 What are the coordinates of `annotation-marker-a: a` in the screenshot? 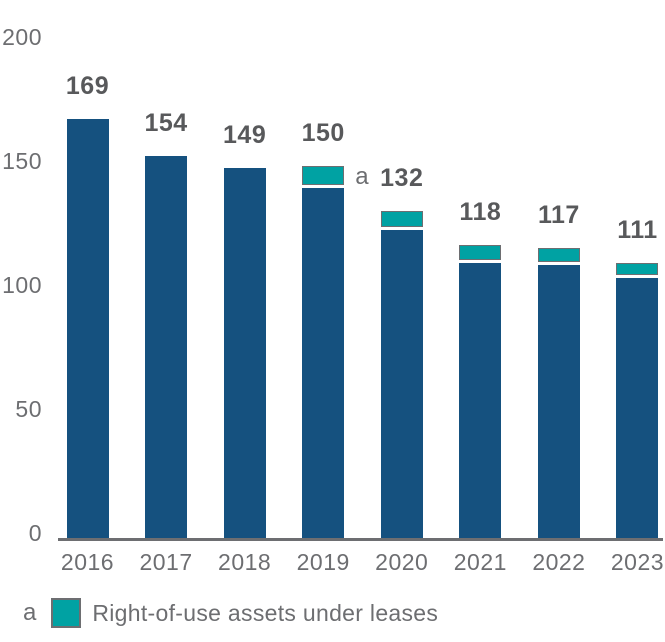 It's located at (362, 177).